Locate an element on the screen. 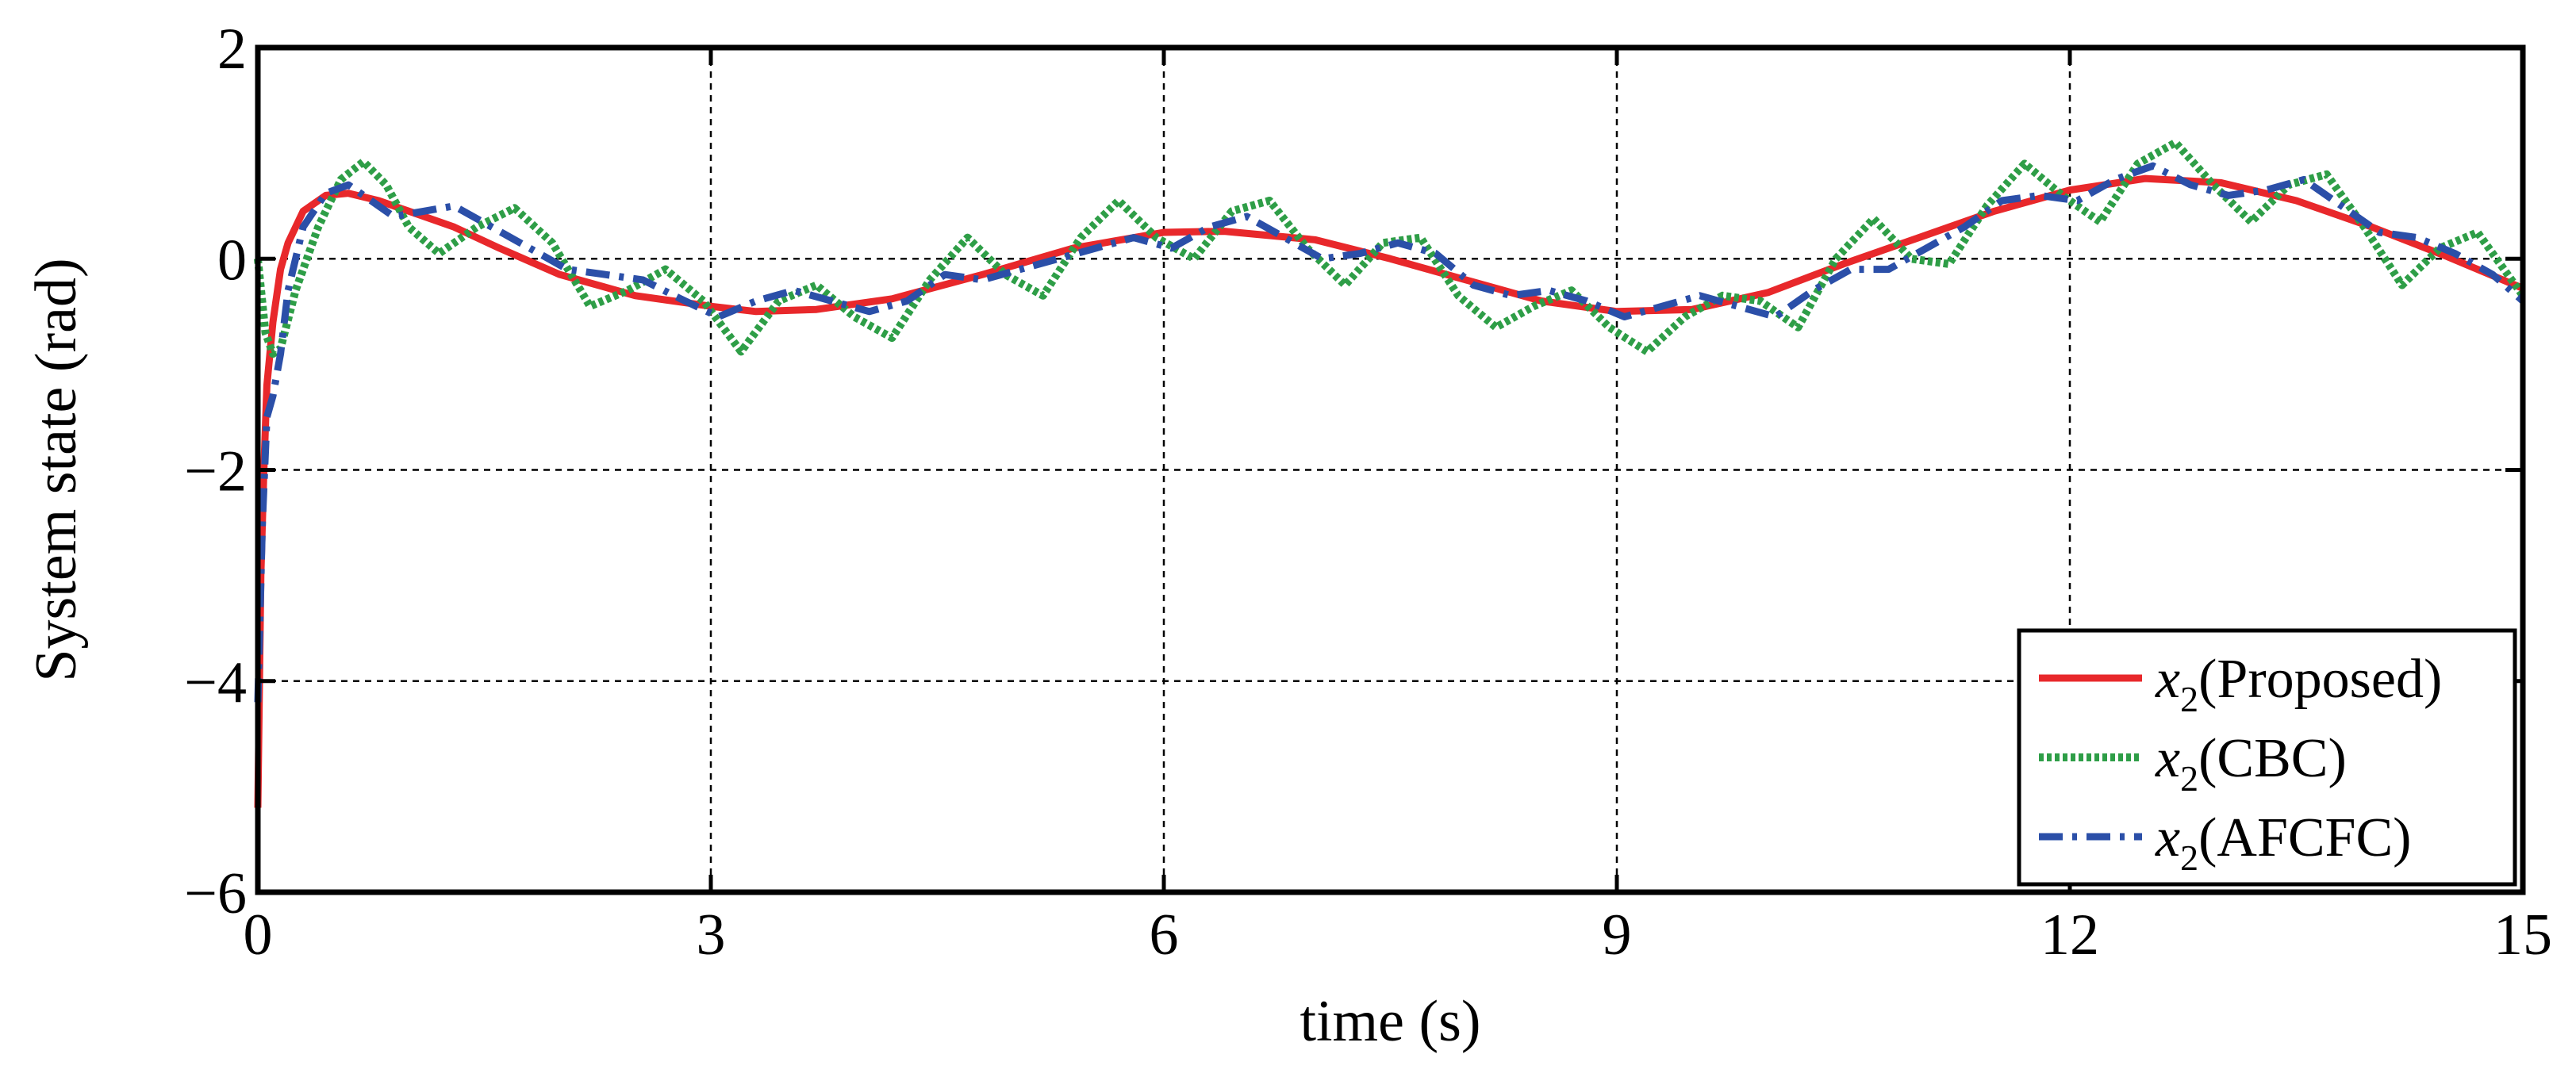 Image resolution: width=2576 pixels, height=1077 pixels. legend: x2(Proposed) x2(CBC) x2(AFCFC) is located at coordinates (2267, 757).